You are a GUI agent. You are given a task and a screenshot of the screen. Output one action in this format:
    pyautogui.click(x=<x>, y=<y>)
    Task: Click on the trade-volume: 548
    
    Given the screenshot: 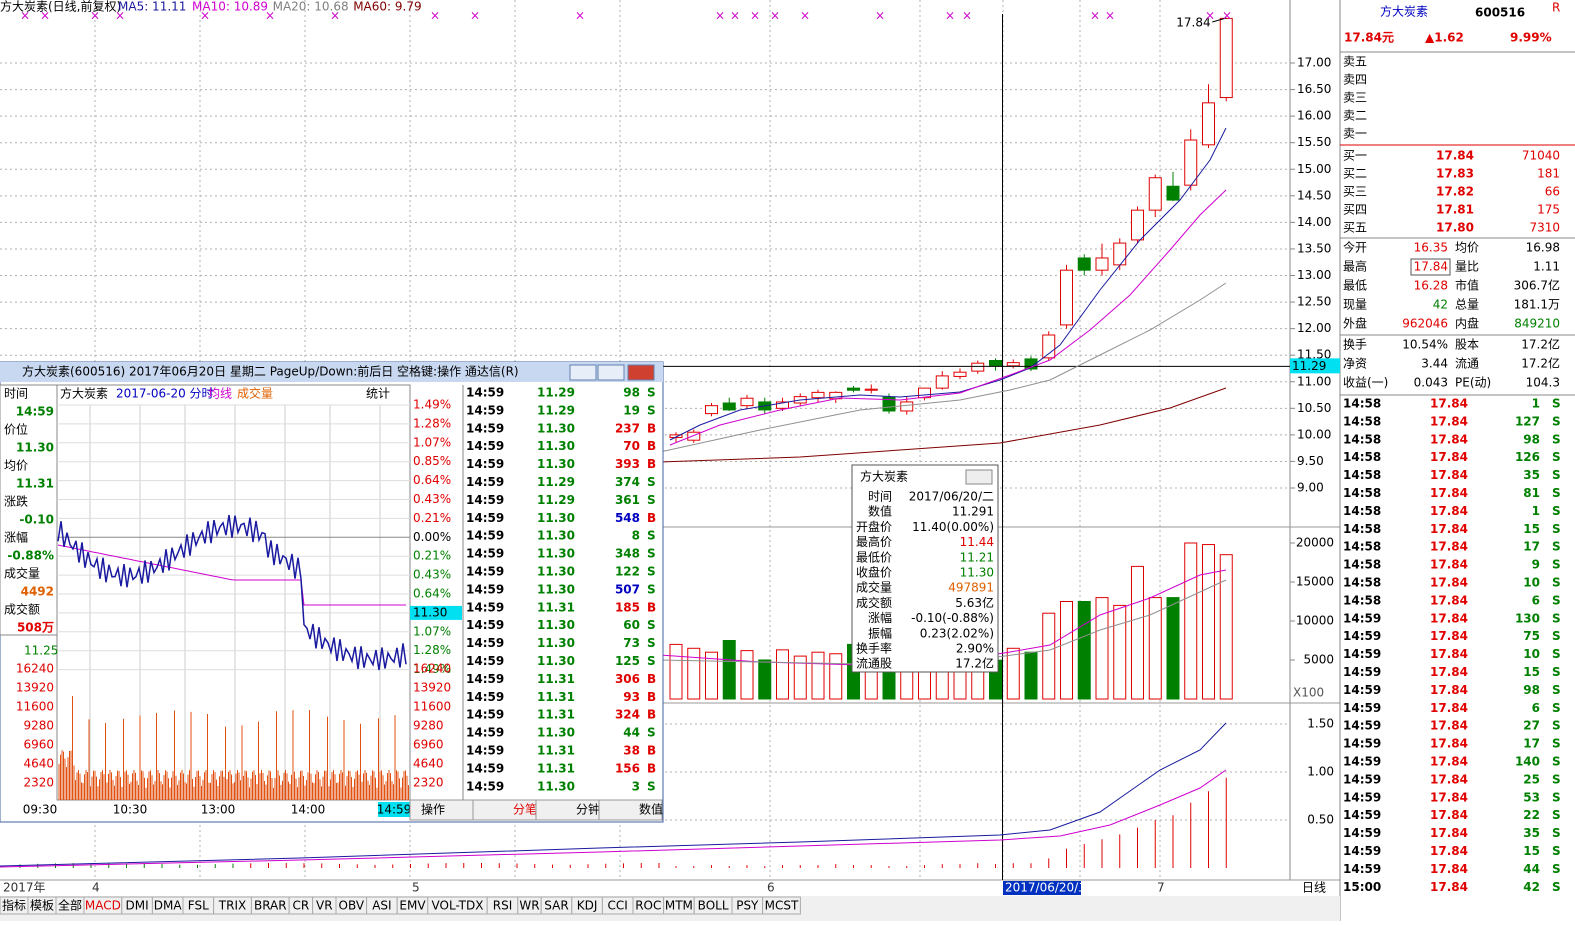 What is the action you would take?
    pyautogui.click(x=627, y=518)
    